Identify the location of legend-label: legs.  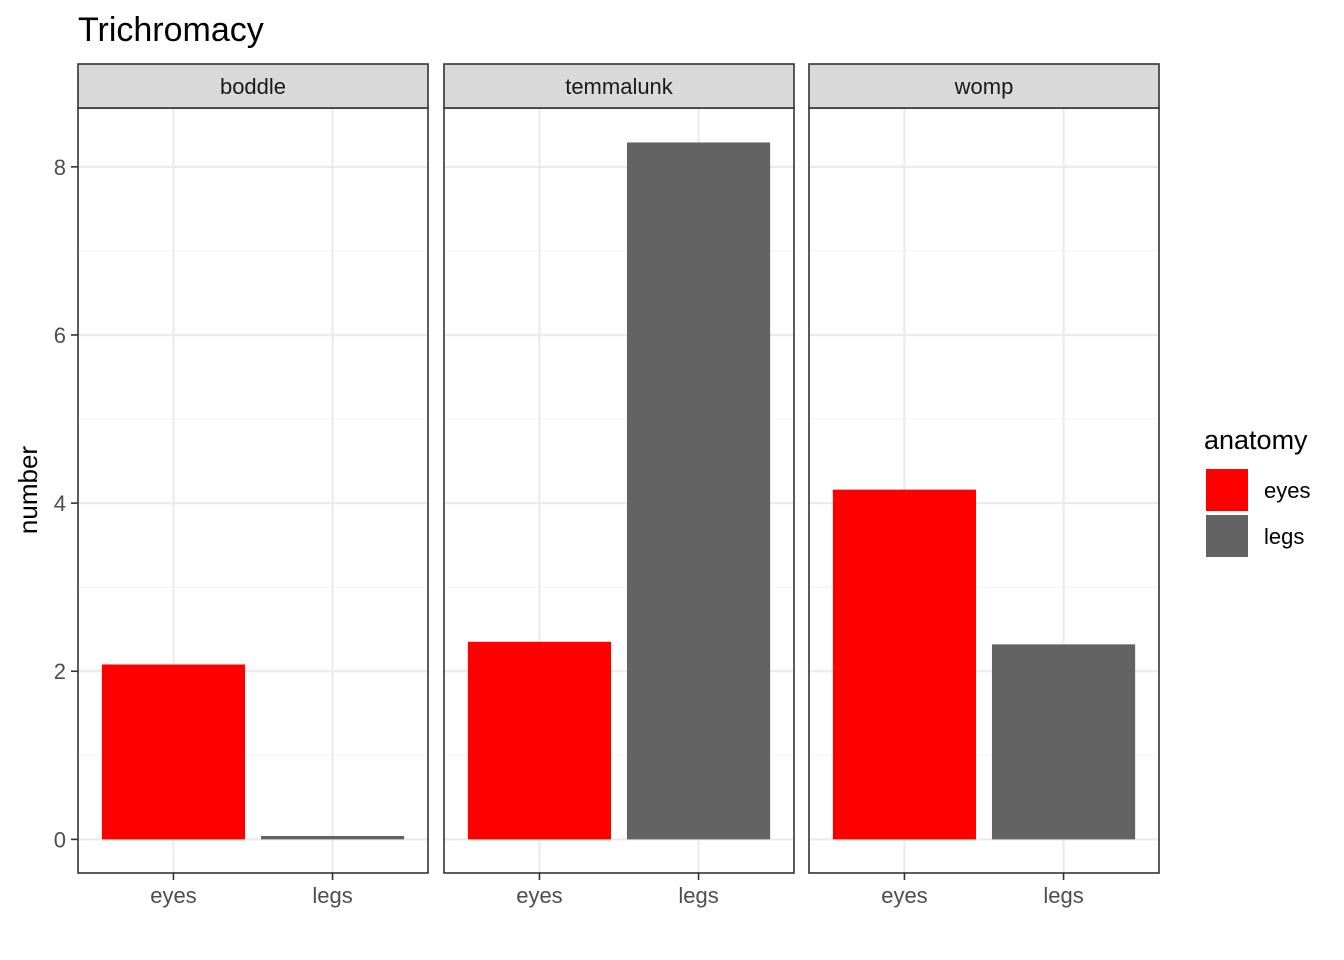
(1284, 536).